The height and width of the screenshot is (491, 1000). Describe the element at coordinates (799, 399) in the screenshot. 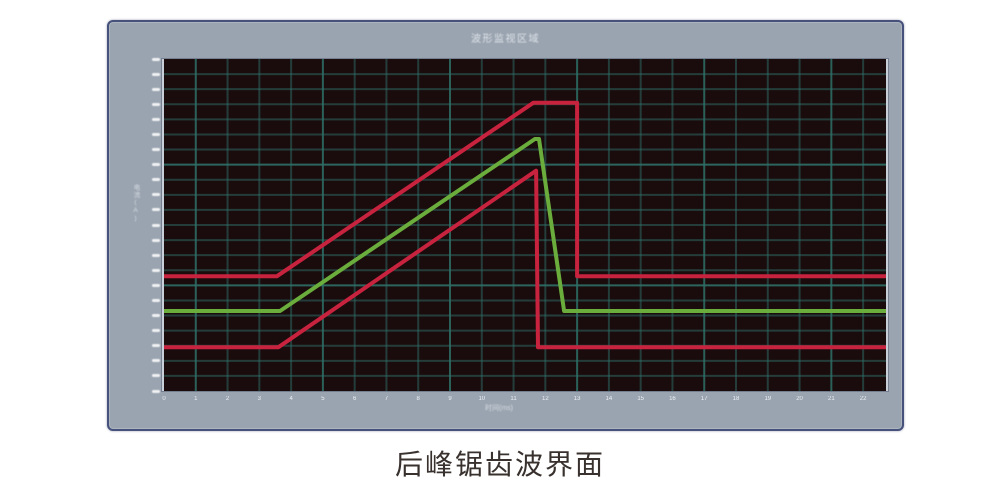

I see `x-tick-label: 20` at that location.